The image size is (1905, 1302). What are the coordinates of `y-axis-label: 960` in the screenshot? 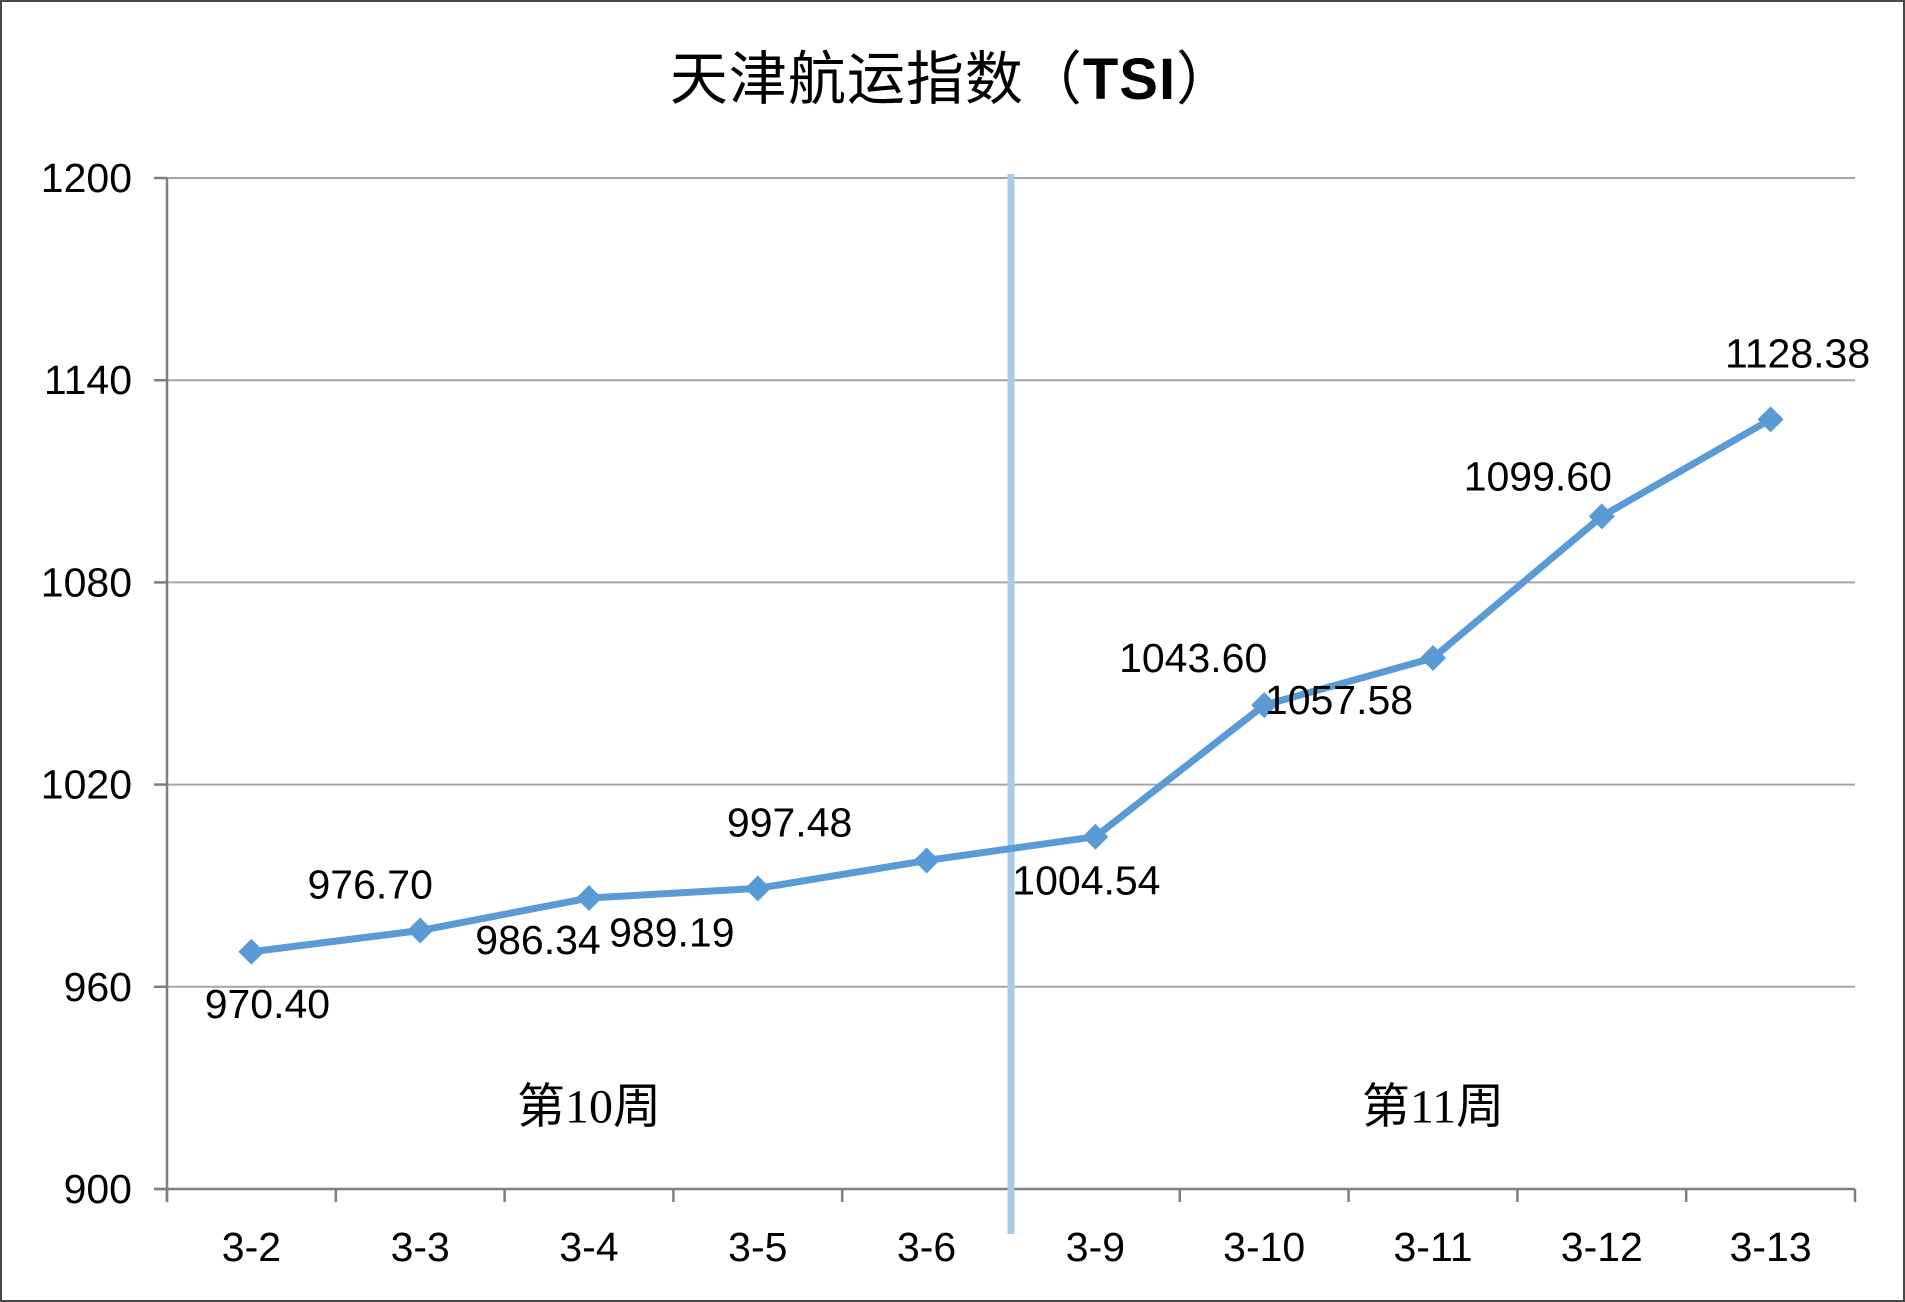 It's located at (98, 987).